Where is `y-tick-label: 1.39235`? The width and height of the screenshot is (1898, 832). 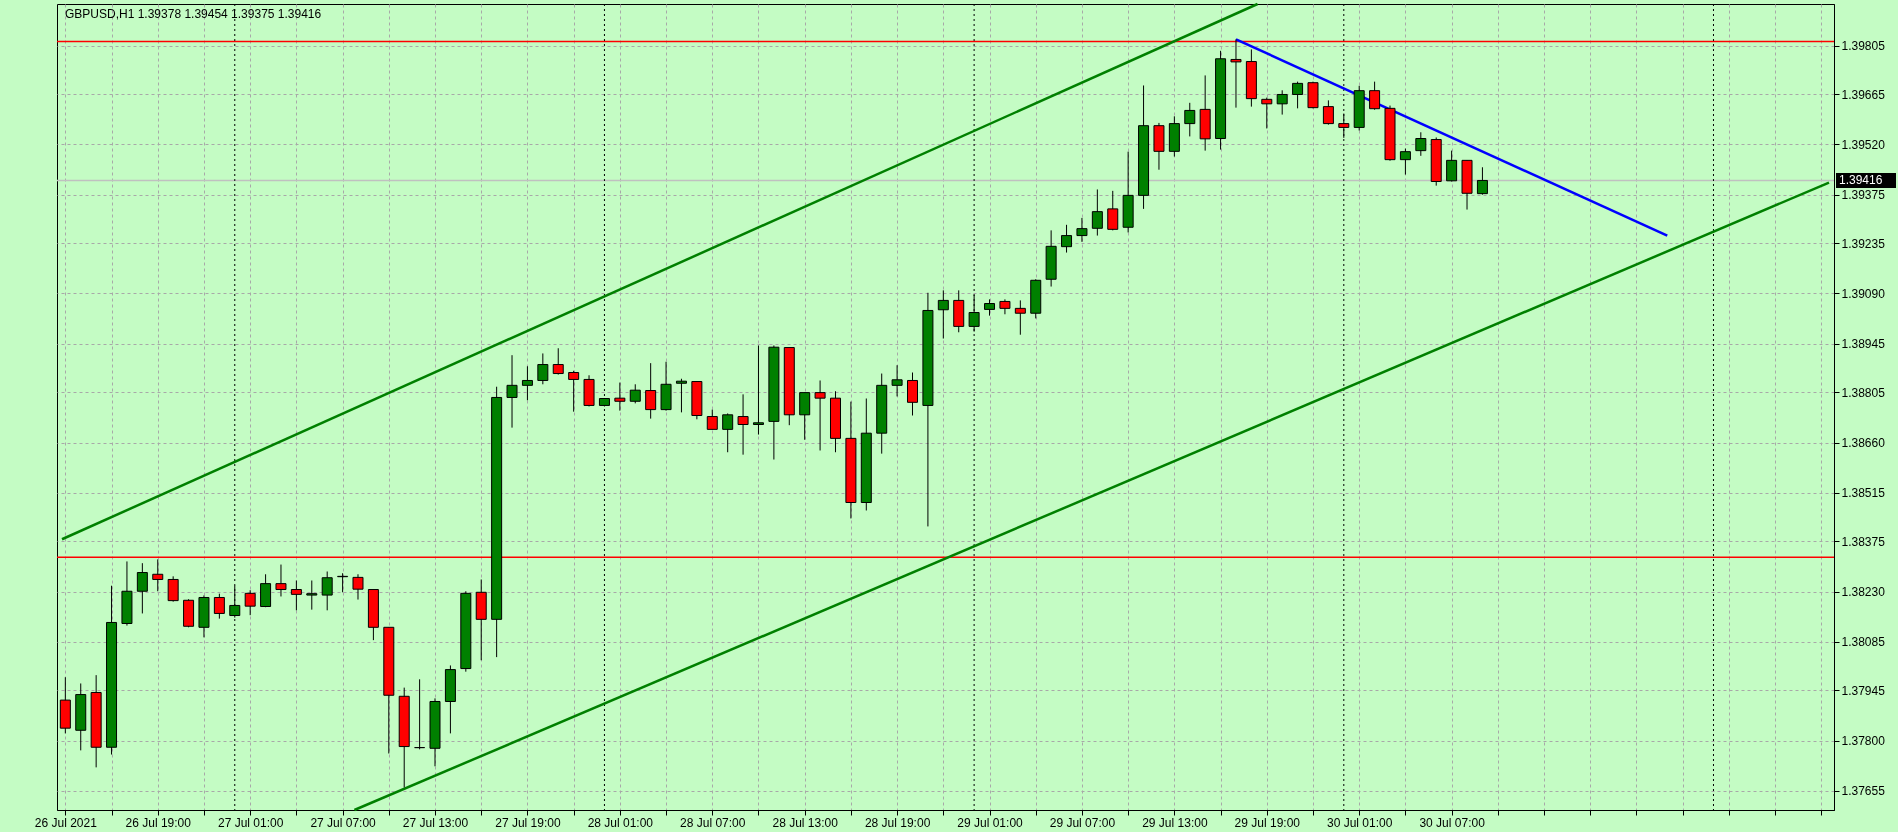 y-tick-label: 1.39235 is located at coordinates (1863, 243).